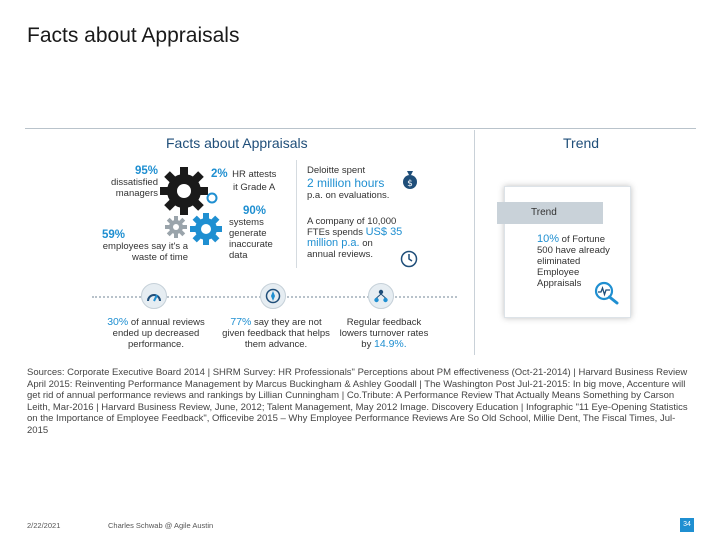  Describe the element at coordinates (219, 174) in the screenshot. I see `fact-hr-pct: 2%` at that location.